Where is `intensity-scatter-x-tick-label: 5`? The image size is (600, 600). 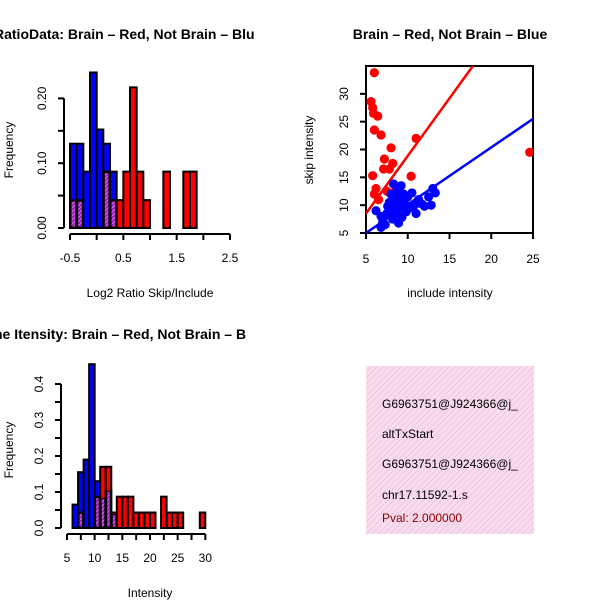 intensity-scatter-x-tick-label: 5 is located at coordinates (366, 259).